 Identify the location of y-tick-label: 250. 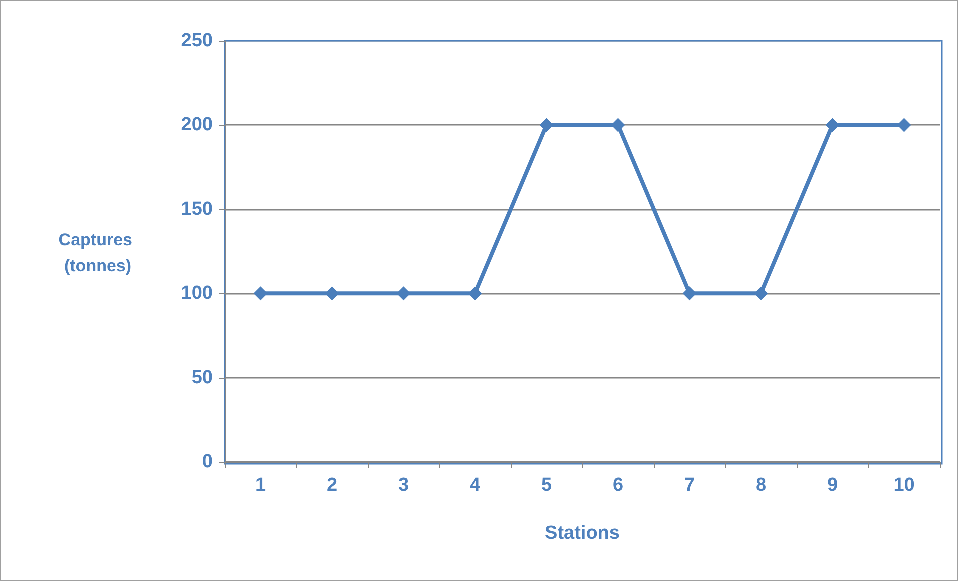
(197, 41).